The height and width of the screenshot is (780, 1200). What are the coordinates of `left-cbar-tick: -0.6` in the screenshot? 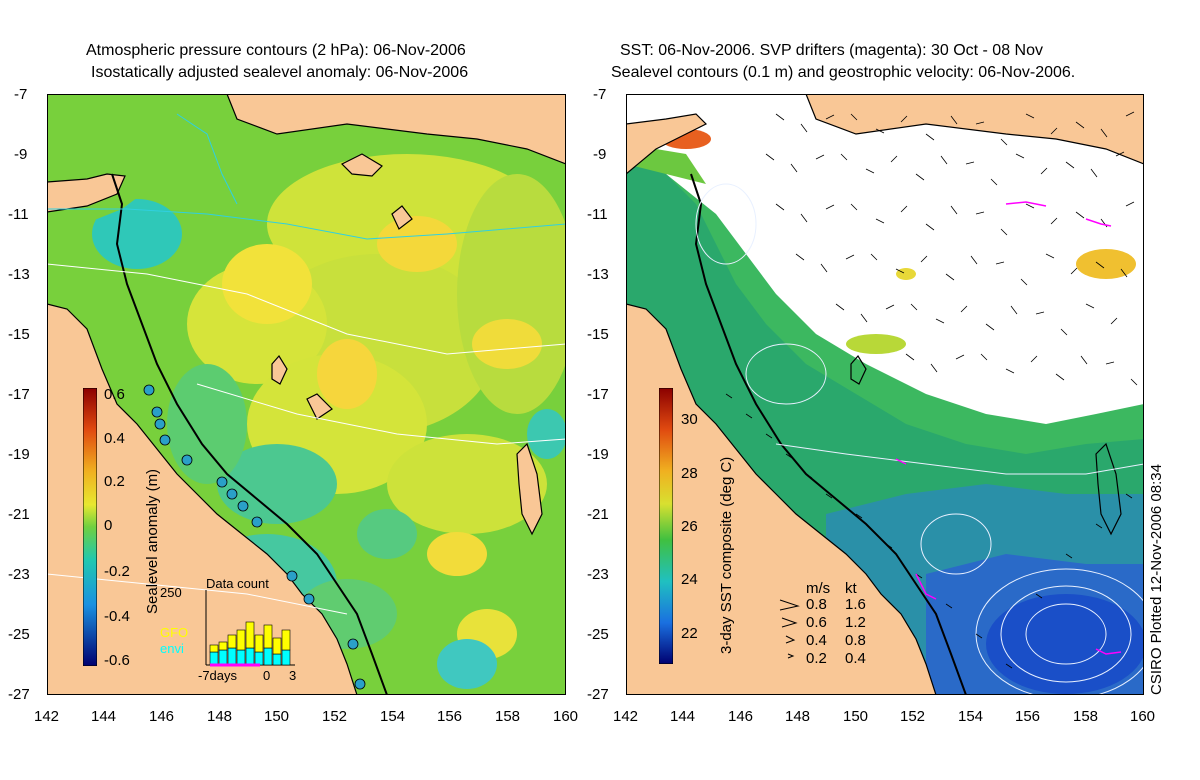 It's located at (117, 660).